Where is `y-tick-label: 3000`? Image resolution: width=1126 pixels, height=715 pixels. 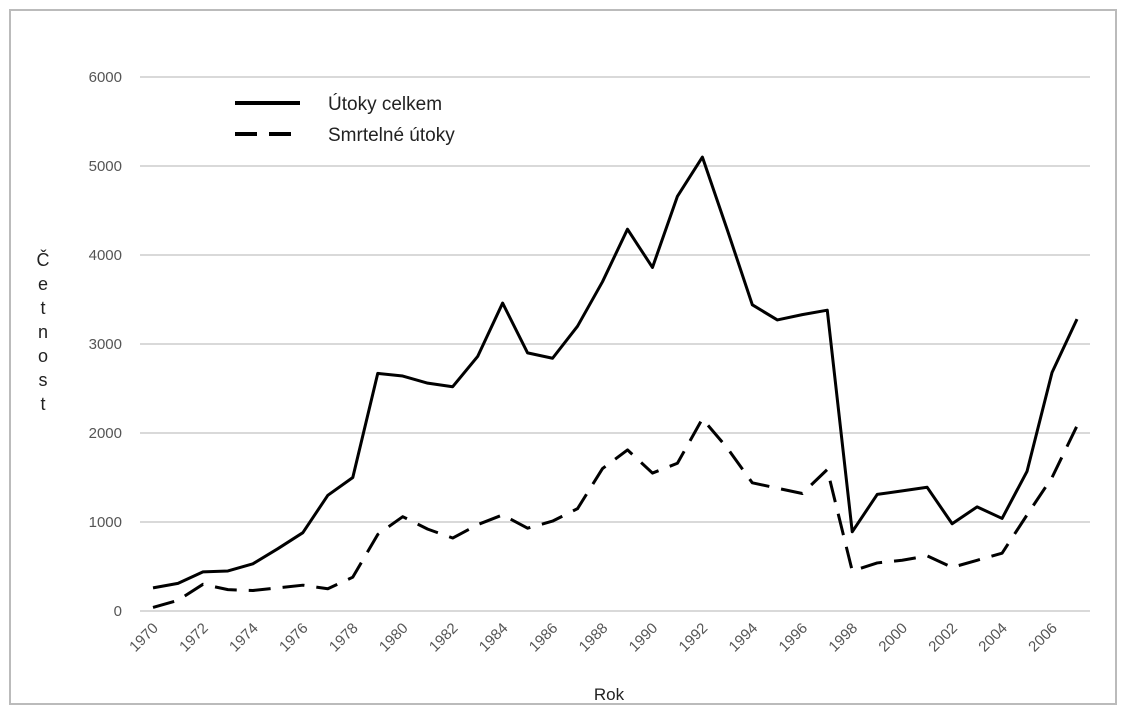
y-tick-label: 3000 is located at coordinates (105, 344).